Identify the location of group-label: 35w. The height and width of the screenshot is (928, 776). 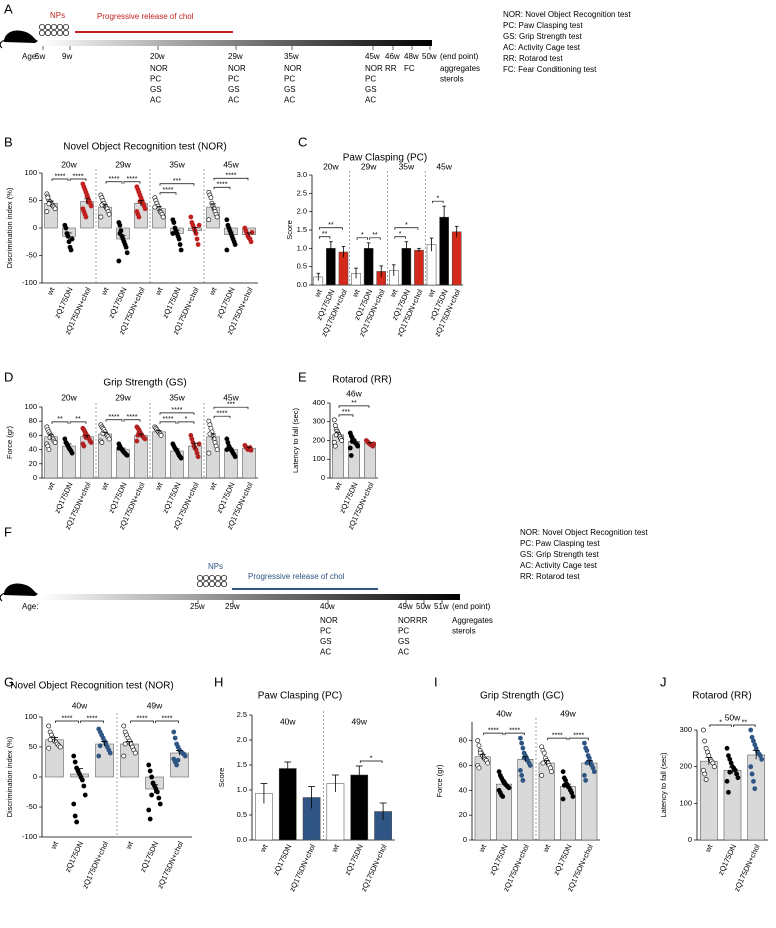
(407, 166).